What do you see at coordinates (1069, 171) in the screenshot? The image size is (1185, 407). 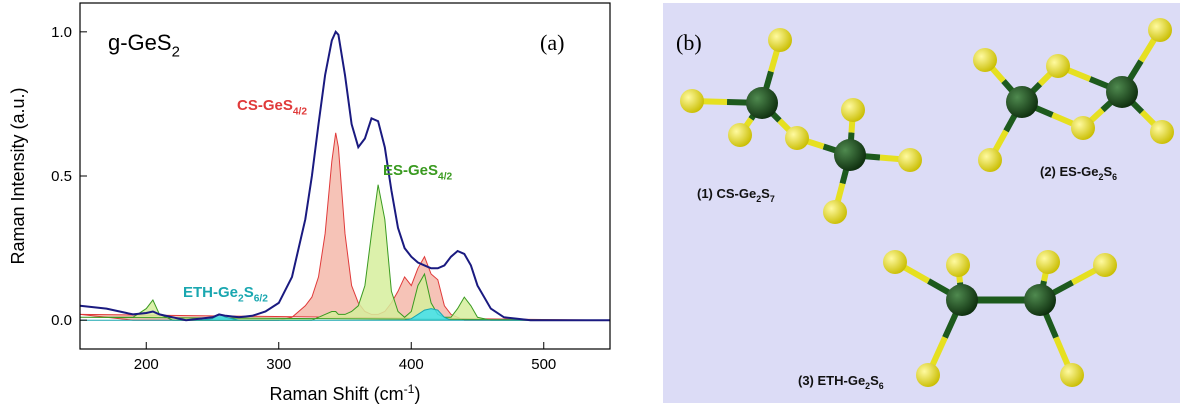 I see `text-part: (2) ES-Ge` at bounding box center [1069, 171].